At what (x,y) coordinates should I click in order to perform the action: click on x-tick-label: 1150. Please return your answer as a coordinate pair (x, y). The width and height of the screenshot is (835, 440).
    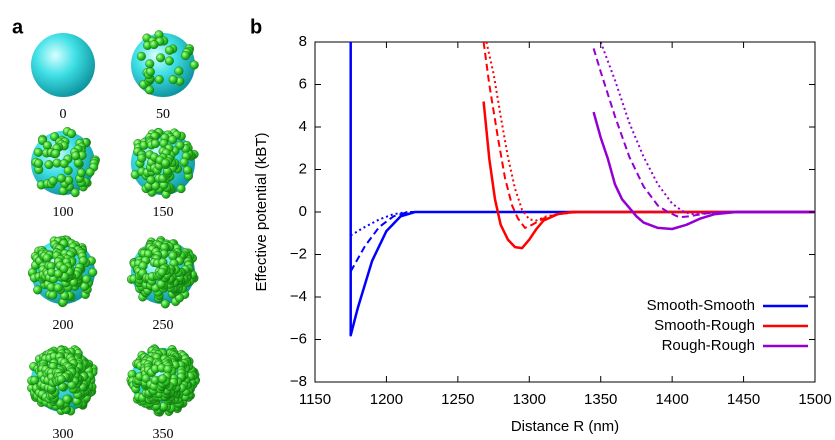
    Looking at the image, I should click on (315, 399).